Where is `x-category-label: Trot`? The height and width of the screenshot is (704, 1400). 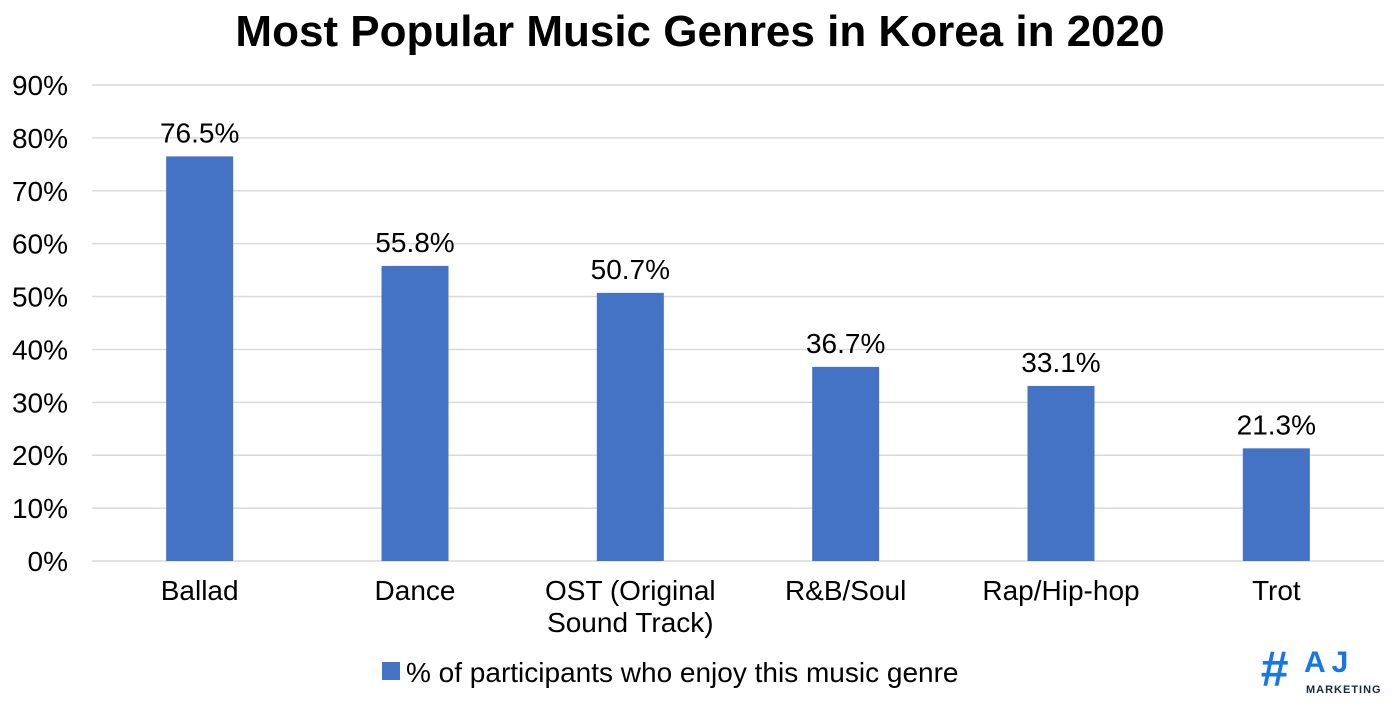
x-category-label: Trot is located at coordinates (1276, 590).